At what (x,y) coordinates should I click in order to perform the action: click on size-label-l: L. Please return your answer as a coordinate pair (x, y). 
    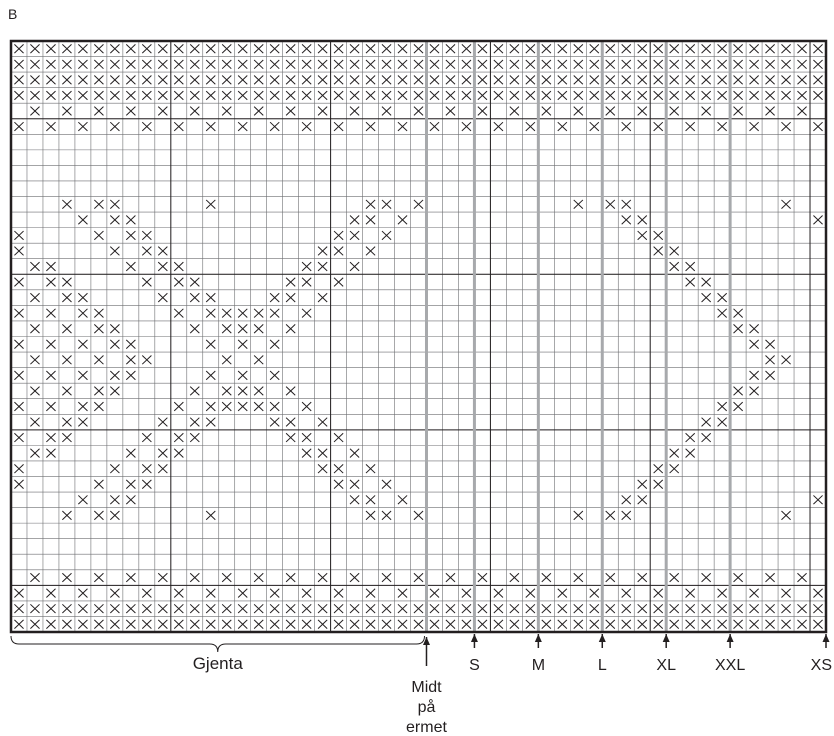
    Looking at the image, I should click on (602, 665).